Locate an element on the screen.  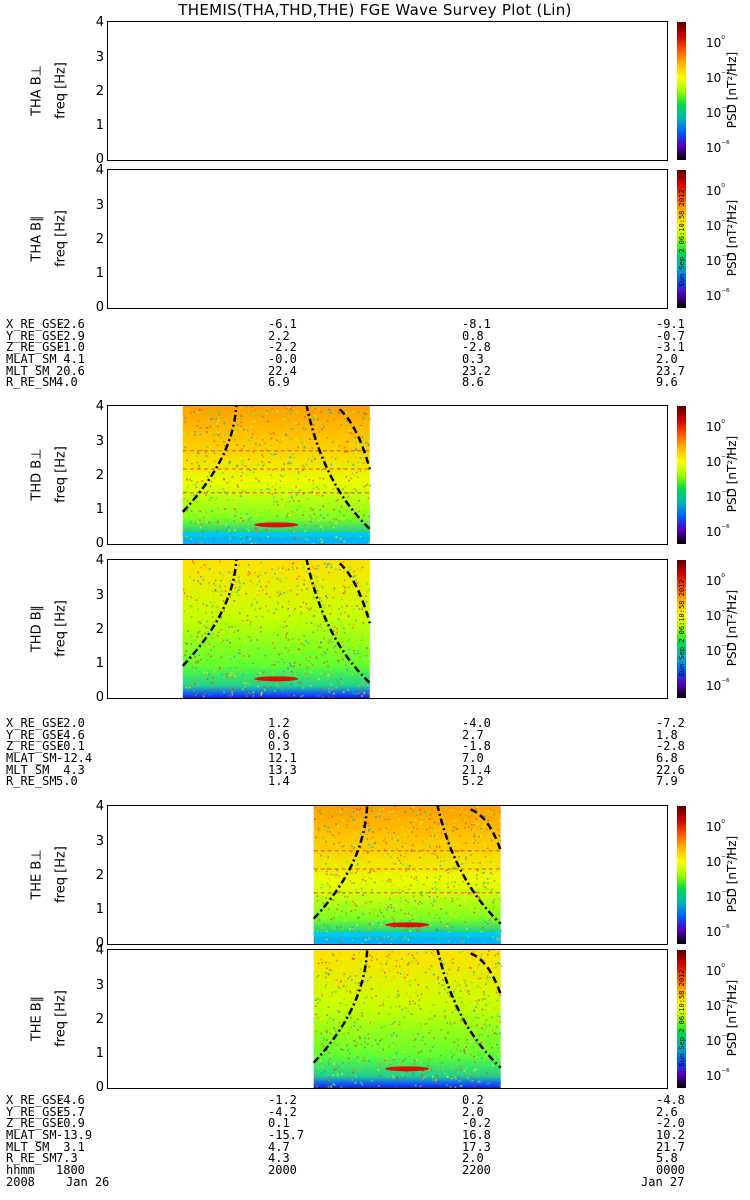
ephemeris-value: -1.2 is located at coordinates (282, 1100).